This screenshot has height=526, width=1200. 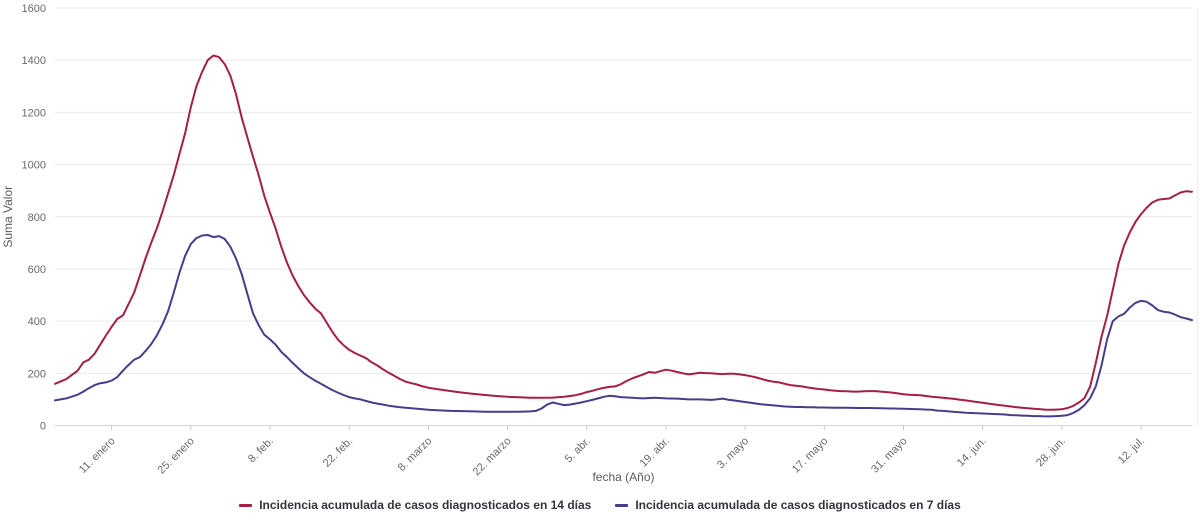 What do you see at coordinates (246, 505) in the screenshot?
I see `legend-swatch-14d` at bounding box center [246, 505].